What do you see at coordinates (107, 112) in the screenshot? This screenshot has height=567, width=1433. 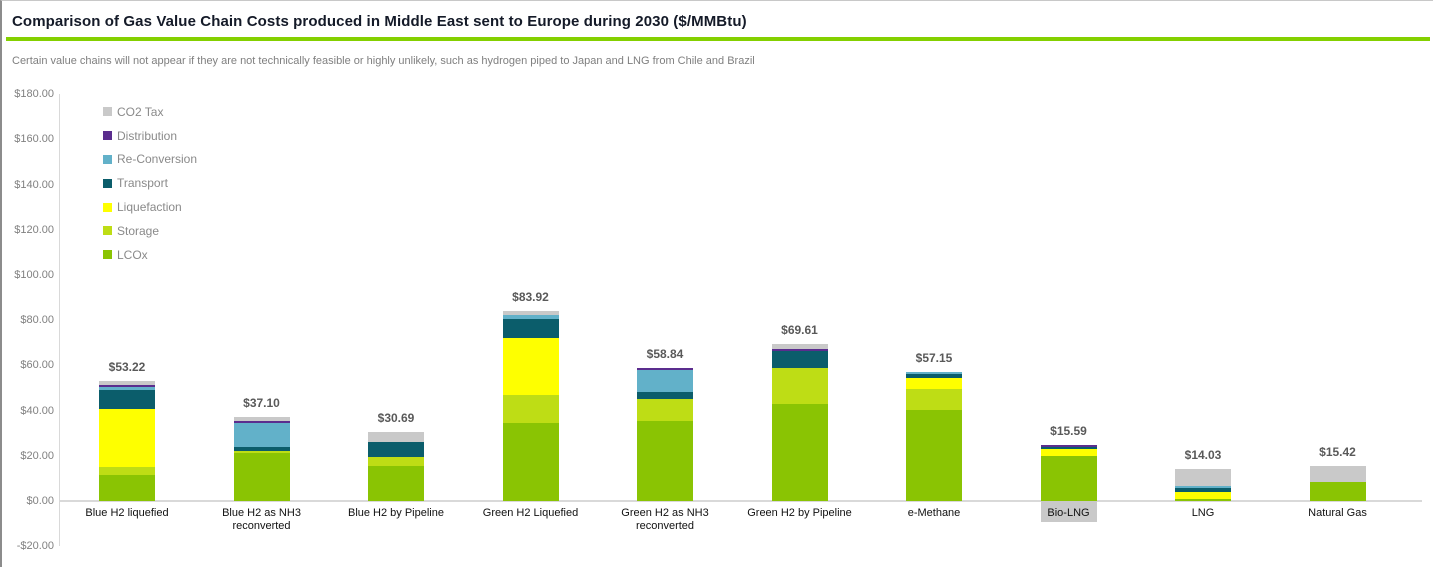 I see `legend-swatch-co2_tax` at bounding box center [107, 112].